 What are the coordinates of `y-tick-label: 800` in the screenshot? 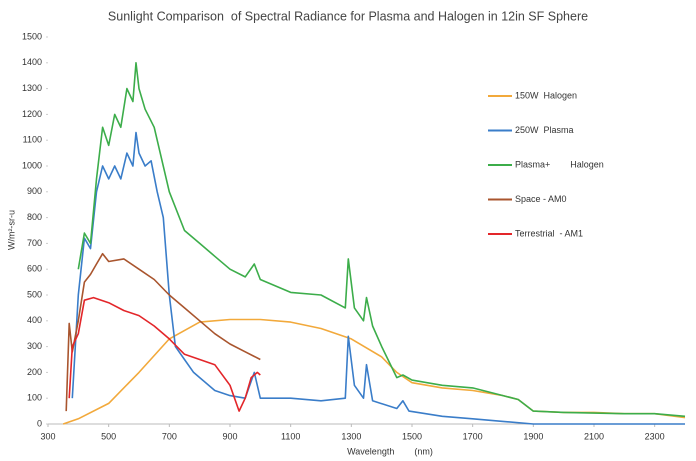 It's located at (34, 217).